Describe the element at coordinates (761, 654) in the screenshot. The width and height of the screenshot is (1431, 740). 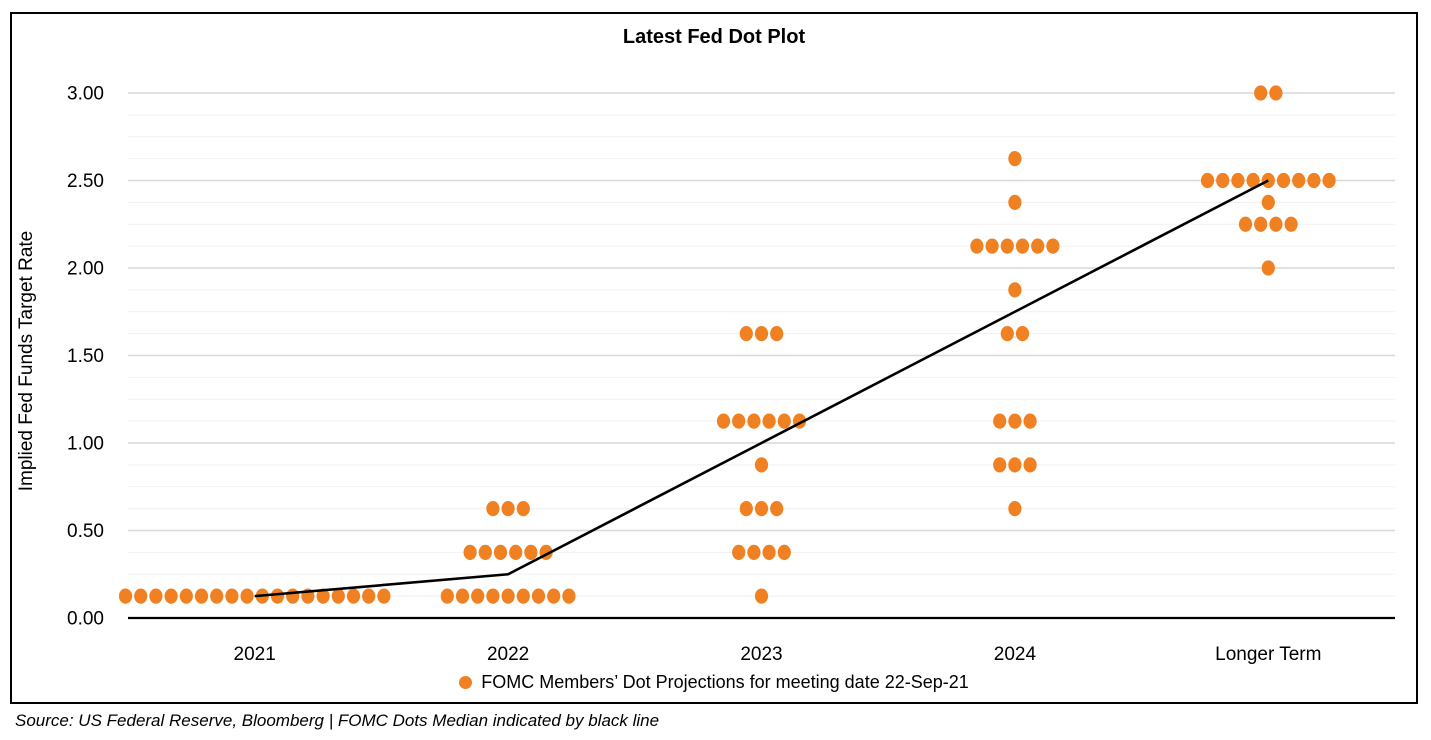
I see `x-category-label: 2023` at that location.